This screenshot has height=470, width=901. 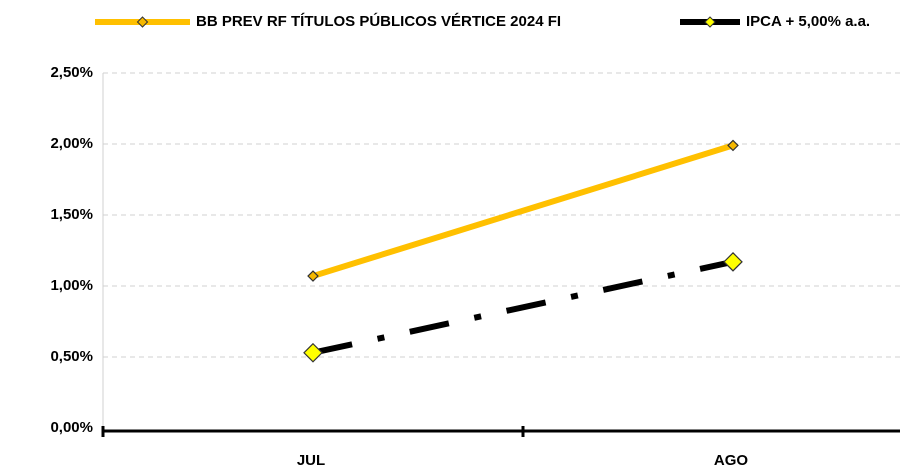 What do you see at coordinates (71, 143) in the screenshot?
I see `y-tick-label: 2,00%` at bounding box center [71, 143].